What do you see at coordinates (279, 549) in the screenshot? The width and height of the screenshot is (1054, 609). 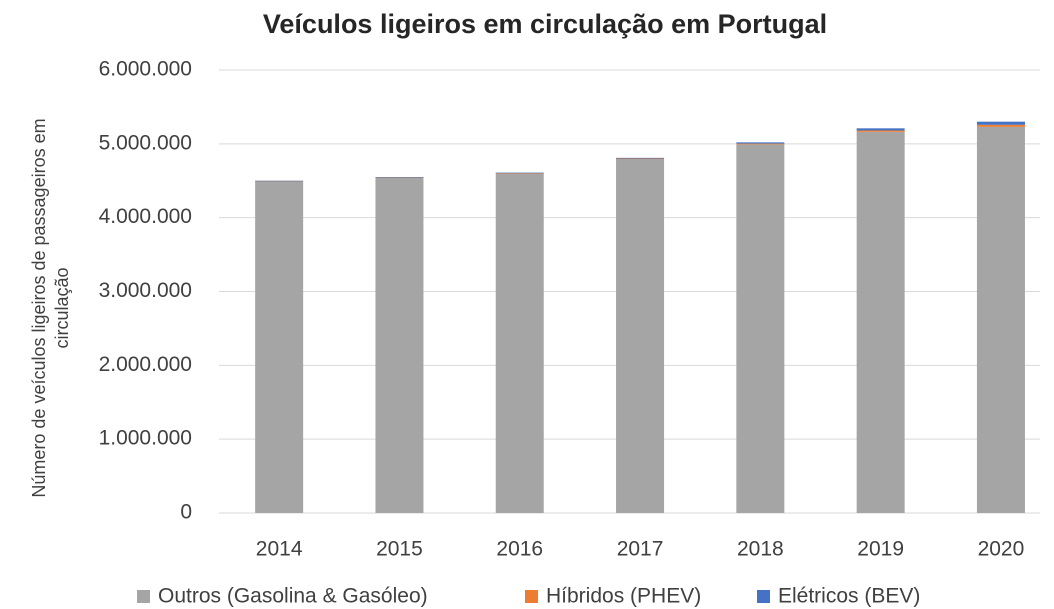 I see `x-tick-label: 2014` at bounding box center [279, 549].